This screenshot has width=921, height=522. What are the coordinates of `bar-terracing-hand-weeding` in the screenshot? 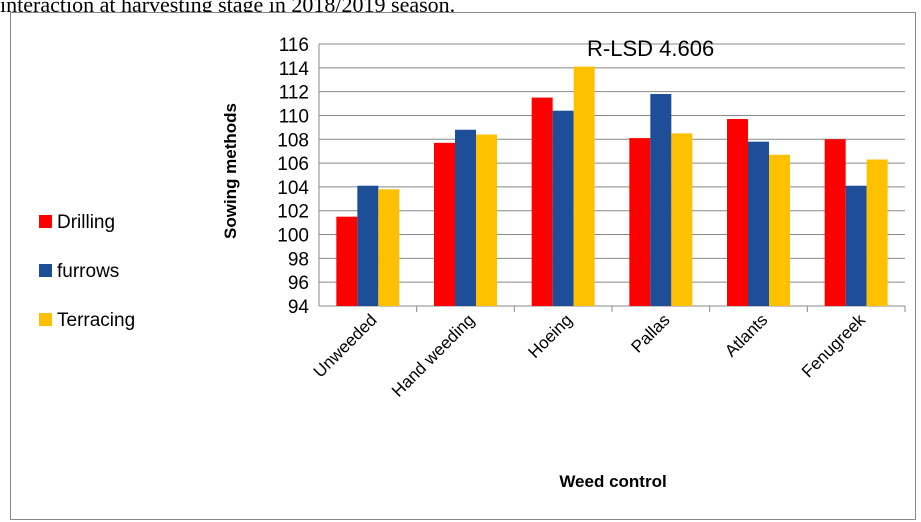 It's located at (486, 220).